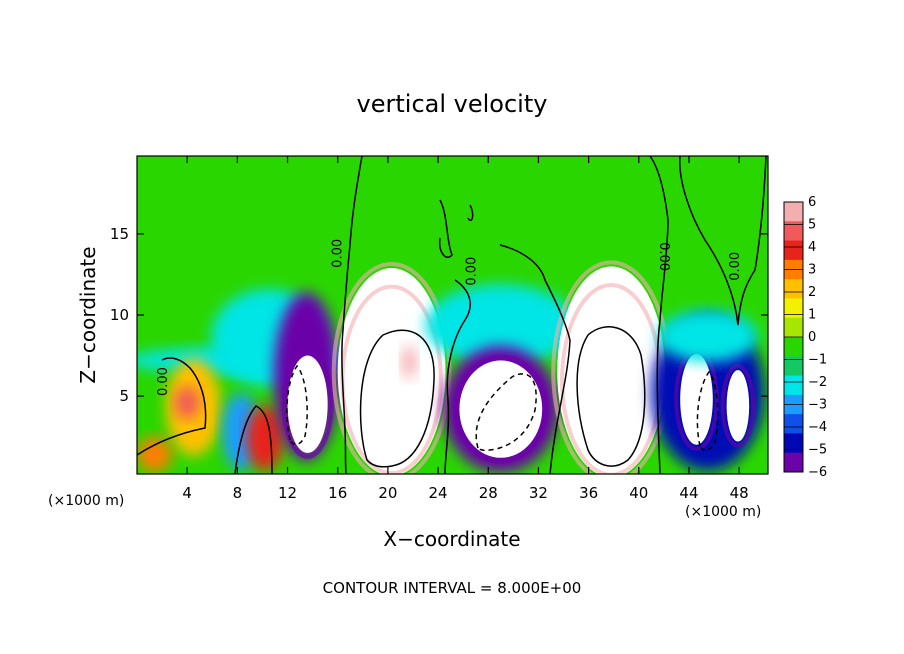 The width and height of the screenshot is (904, 654). Describe the element at coordinates (387, 493) in the screenshot. I see `x-tick-label: 20` at that location.